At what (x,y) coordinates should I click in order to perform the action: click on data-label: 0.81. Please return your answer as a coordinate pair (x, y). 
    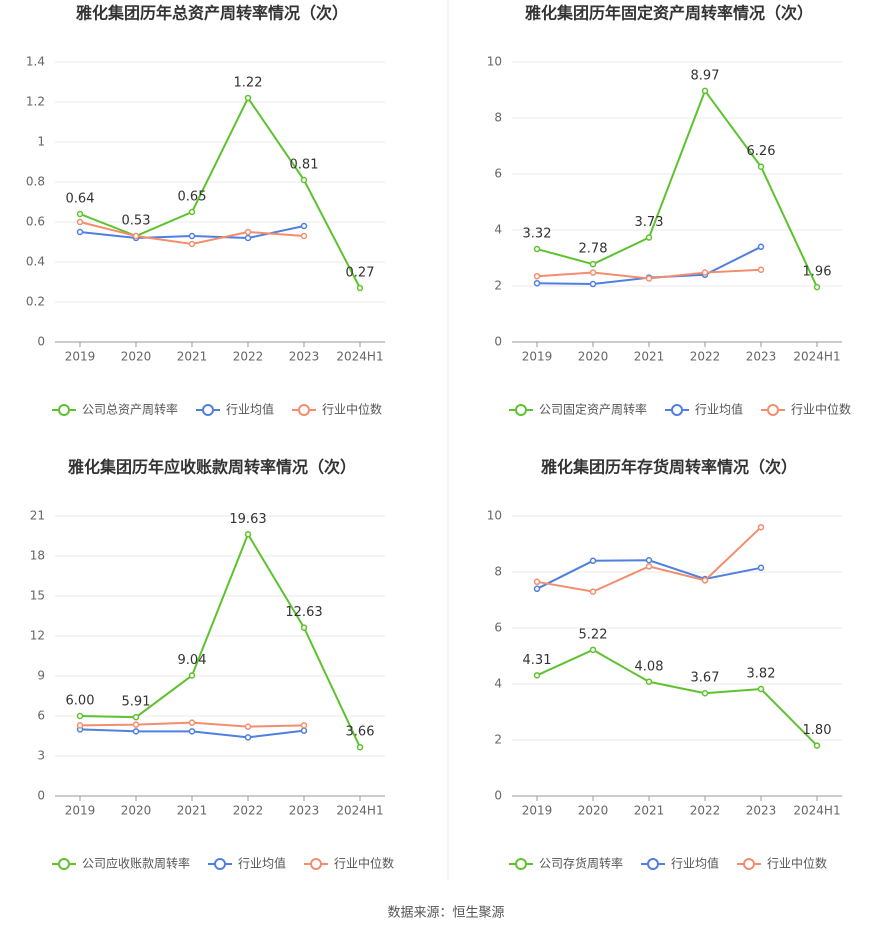
    Looking at the image, I should click on (304, 165).